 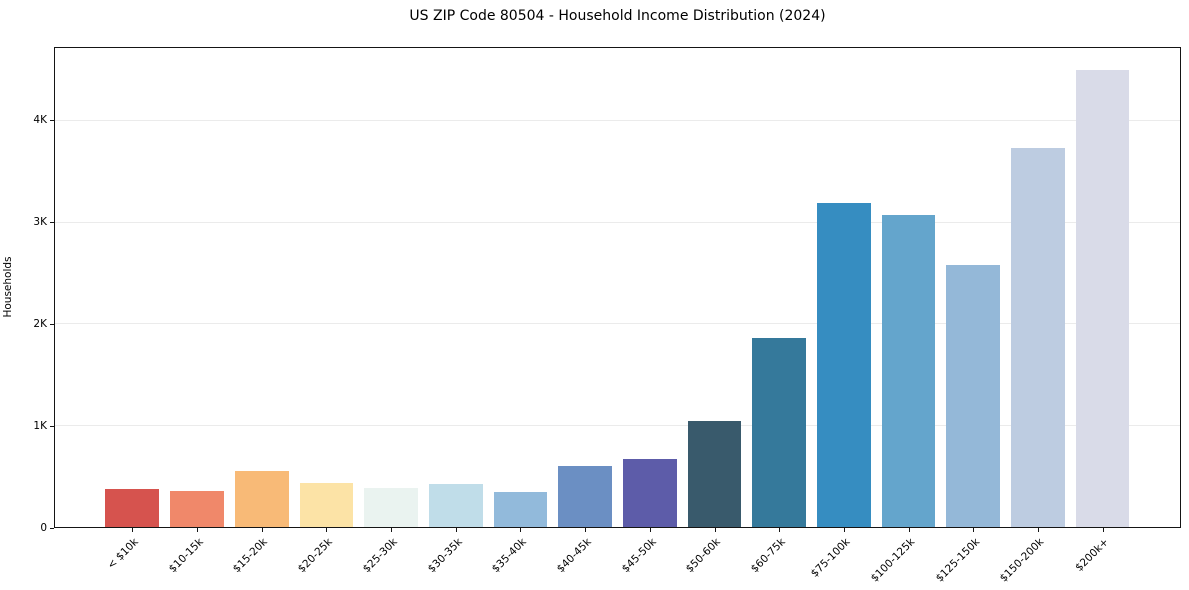 What do you see at coordinates (650, 311) in the screenshot?
I see `category-slot: $45-50k` at bounding box center [650, 311].